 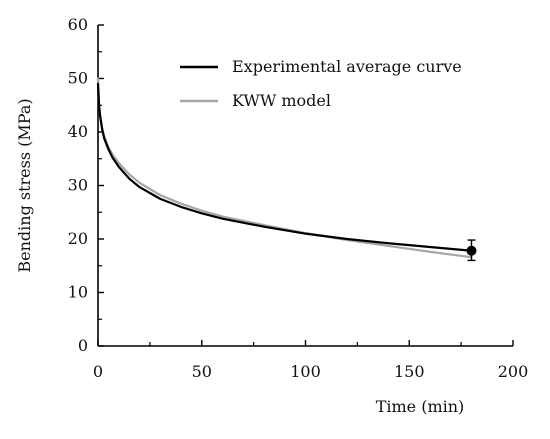 I want to click on x-axis-title: Time (min), so click(x=420, y=406).